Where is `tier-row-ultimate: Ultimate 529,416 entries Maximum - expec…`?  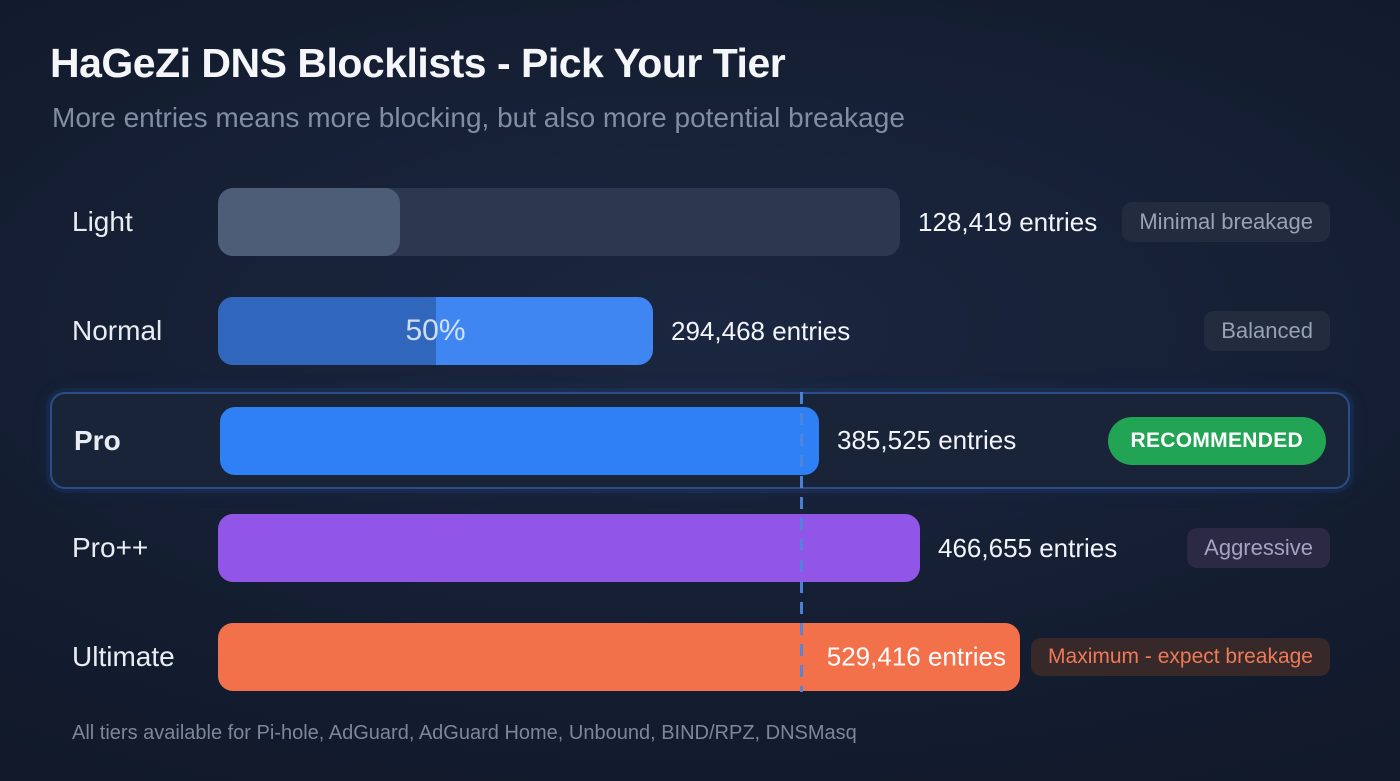 tier-row-ultimate: Ultimate 529,416 entries Maximum - expec… is located at coordinates (665, 657).